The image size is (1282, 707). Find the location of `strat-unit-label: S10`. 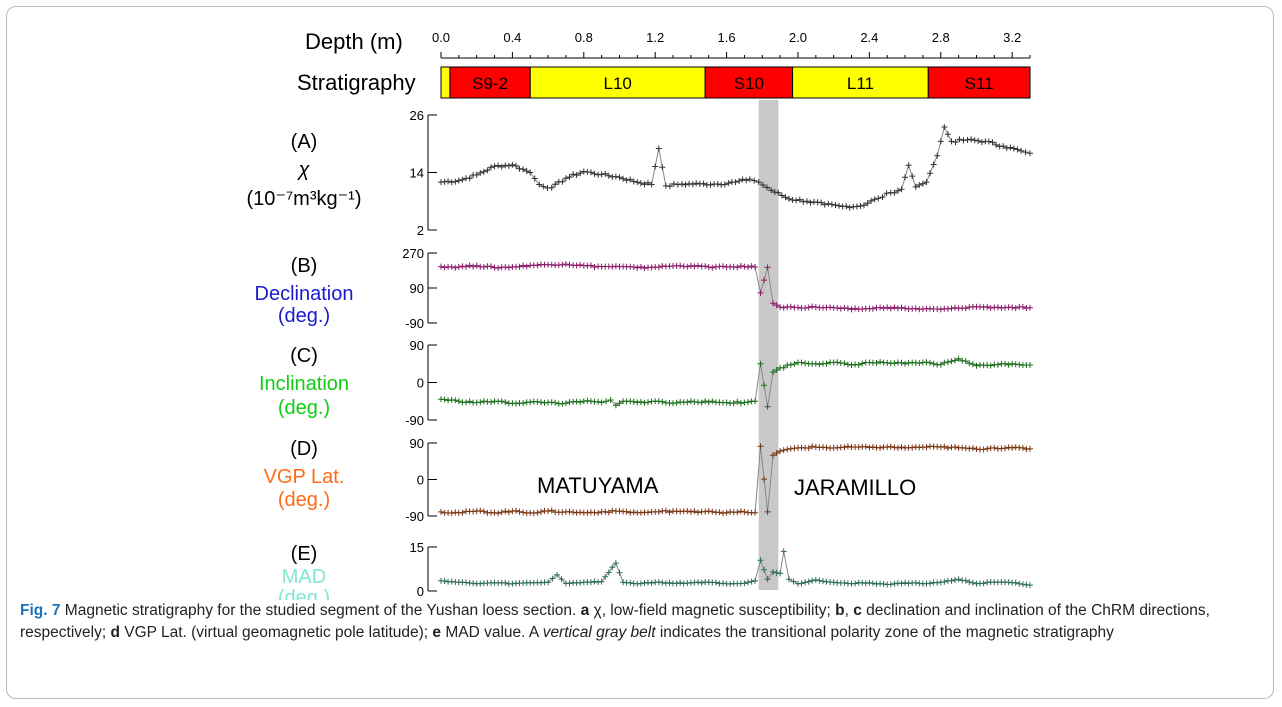

strat-unit-label: S10 is located at coordinates (749, 83).